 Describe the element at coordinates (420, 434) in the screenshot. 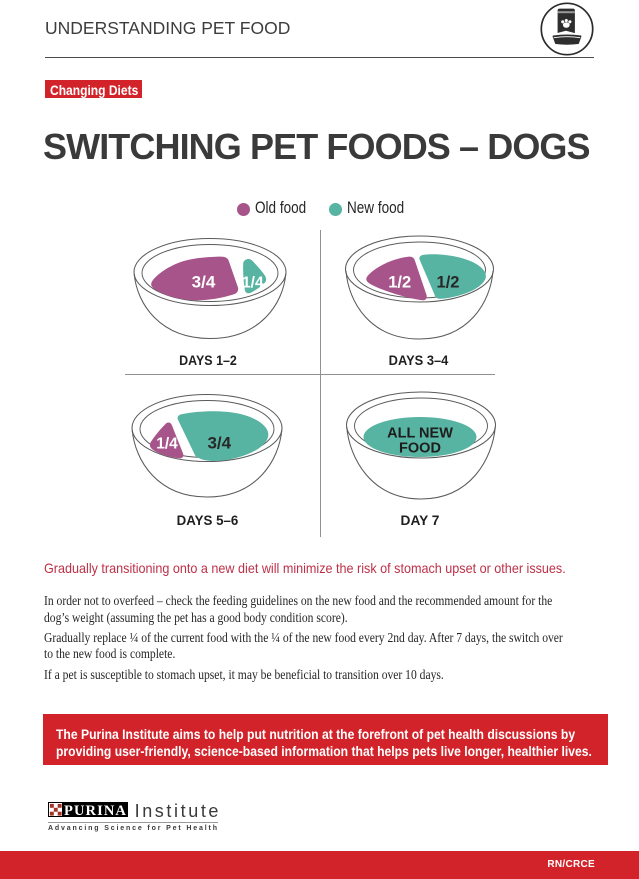

I see `svg-text: ALL NEW` at that location.